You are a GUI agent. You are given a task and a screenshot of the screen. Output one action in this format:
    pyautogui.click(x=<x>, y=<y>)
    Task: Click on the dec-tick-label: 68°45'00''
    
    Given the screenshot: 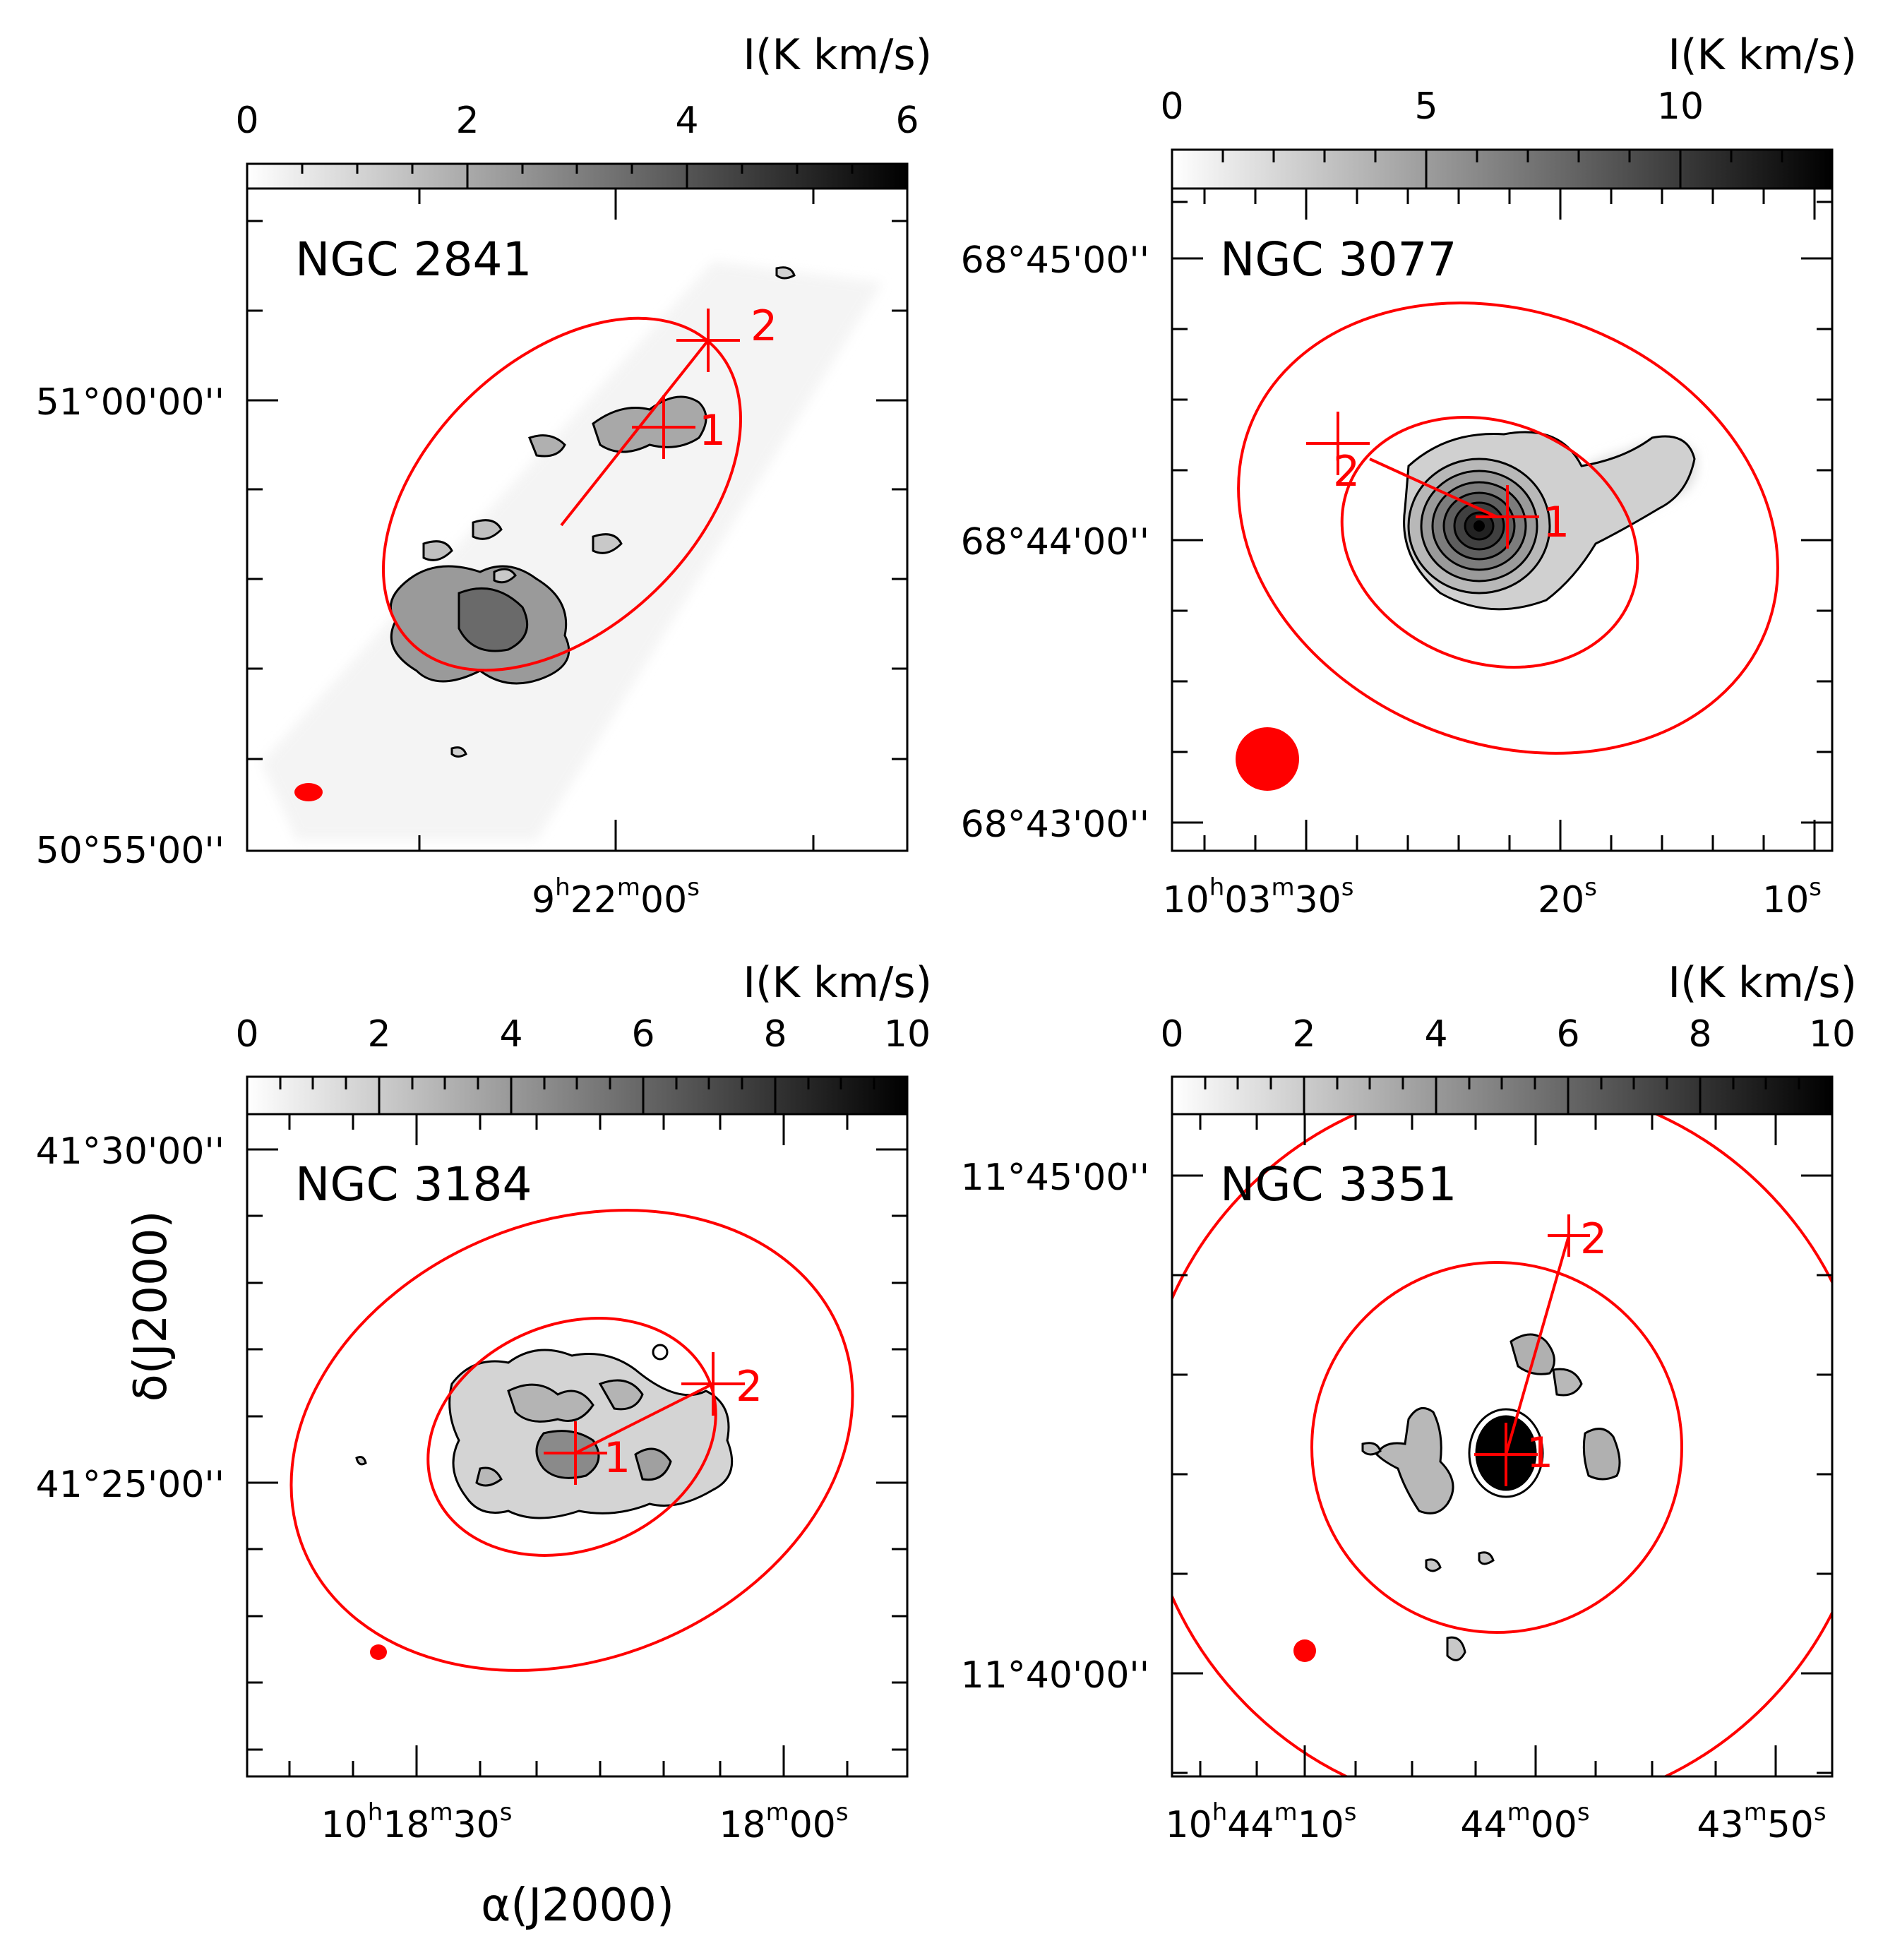 What is the action you would take?
    pyautogui.click(x=1055, y=260)
    